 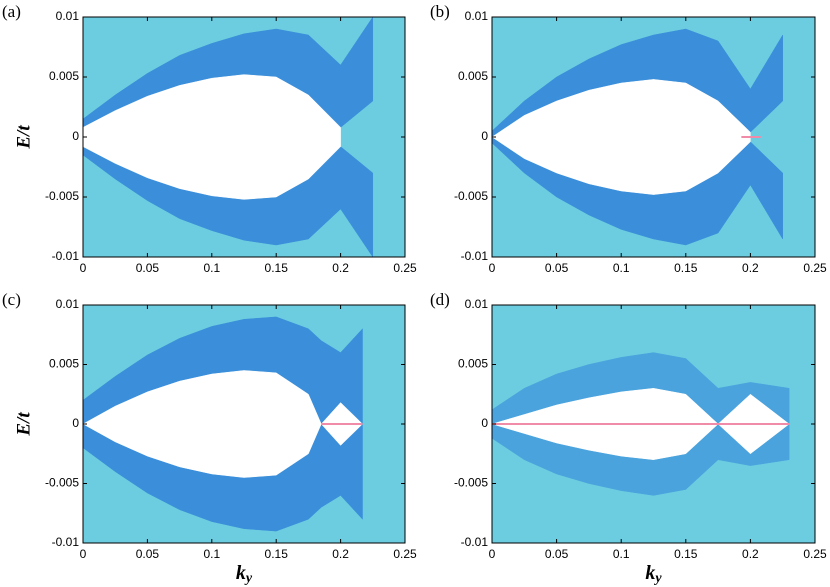 I want to click on panel-label: (d), so click(x=440, y=299).